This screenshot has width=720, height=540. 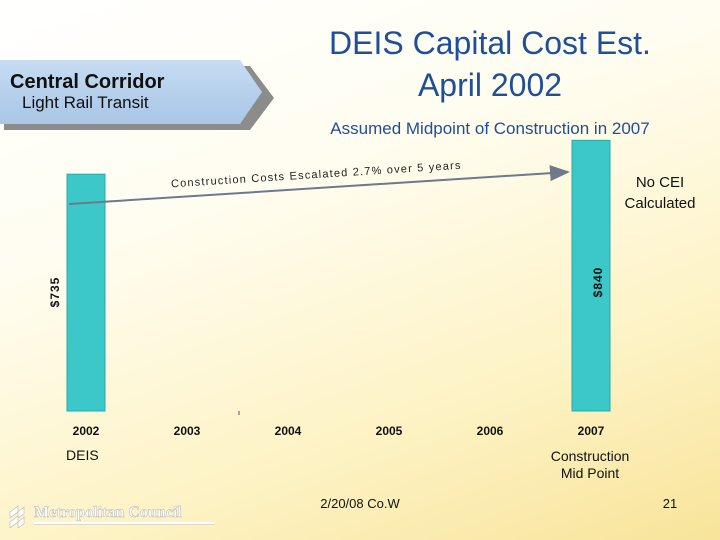 What do you see at coordinates (187, 431) in the screenshot?
I see `x-tick-label: 2003` at bounding box center [187, 431].